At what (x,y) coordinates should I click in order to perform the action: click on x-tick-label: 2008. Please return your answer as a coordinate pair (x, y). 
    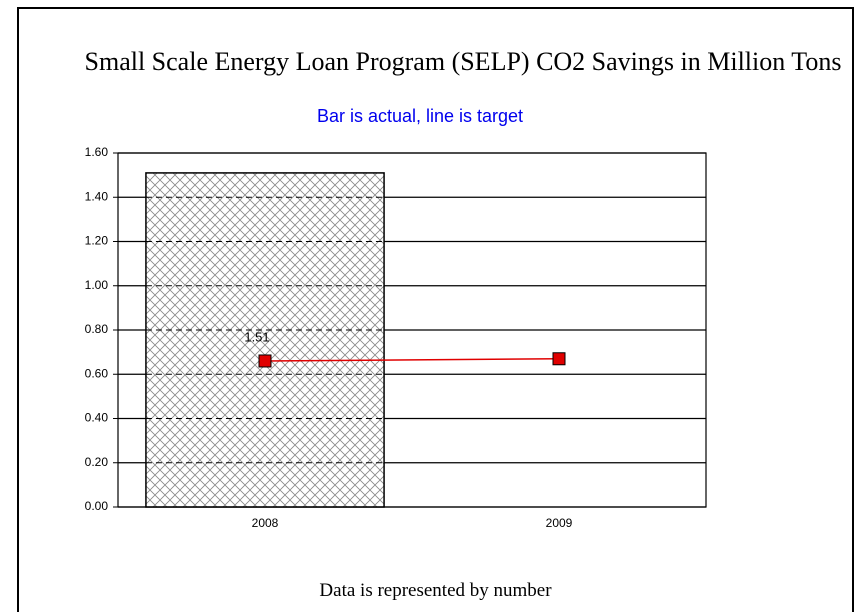
    Looking at the image, I should click on (265, 523).